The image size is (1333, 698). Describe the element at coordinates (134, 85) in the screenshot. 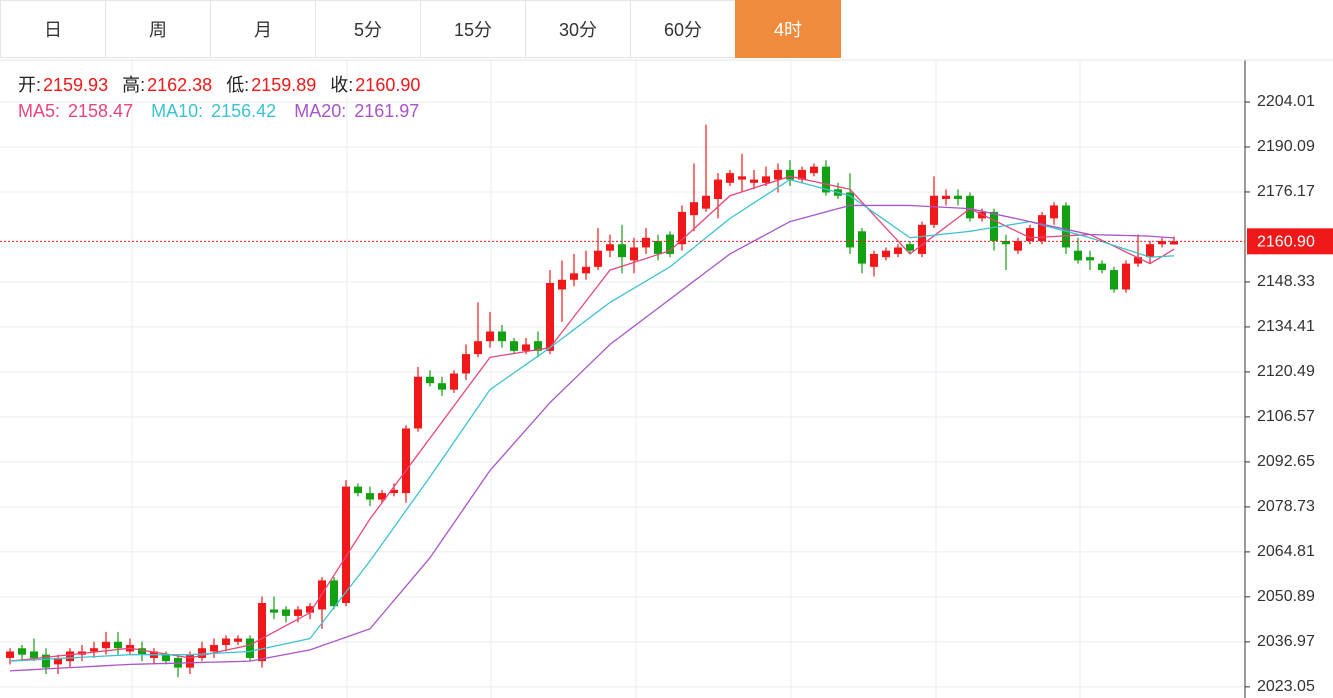

I see `info-label: 高:` at that location.